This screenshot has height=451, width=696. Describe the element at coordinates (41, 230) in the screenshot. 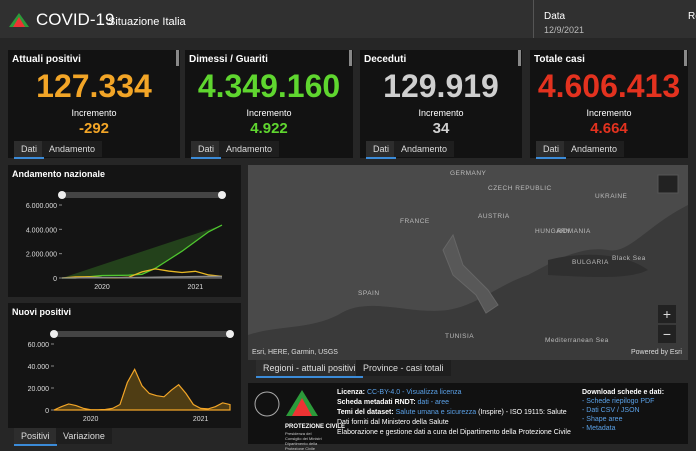

I see `y-tick-label: 4.000.000` at that location.